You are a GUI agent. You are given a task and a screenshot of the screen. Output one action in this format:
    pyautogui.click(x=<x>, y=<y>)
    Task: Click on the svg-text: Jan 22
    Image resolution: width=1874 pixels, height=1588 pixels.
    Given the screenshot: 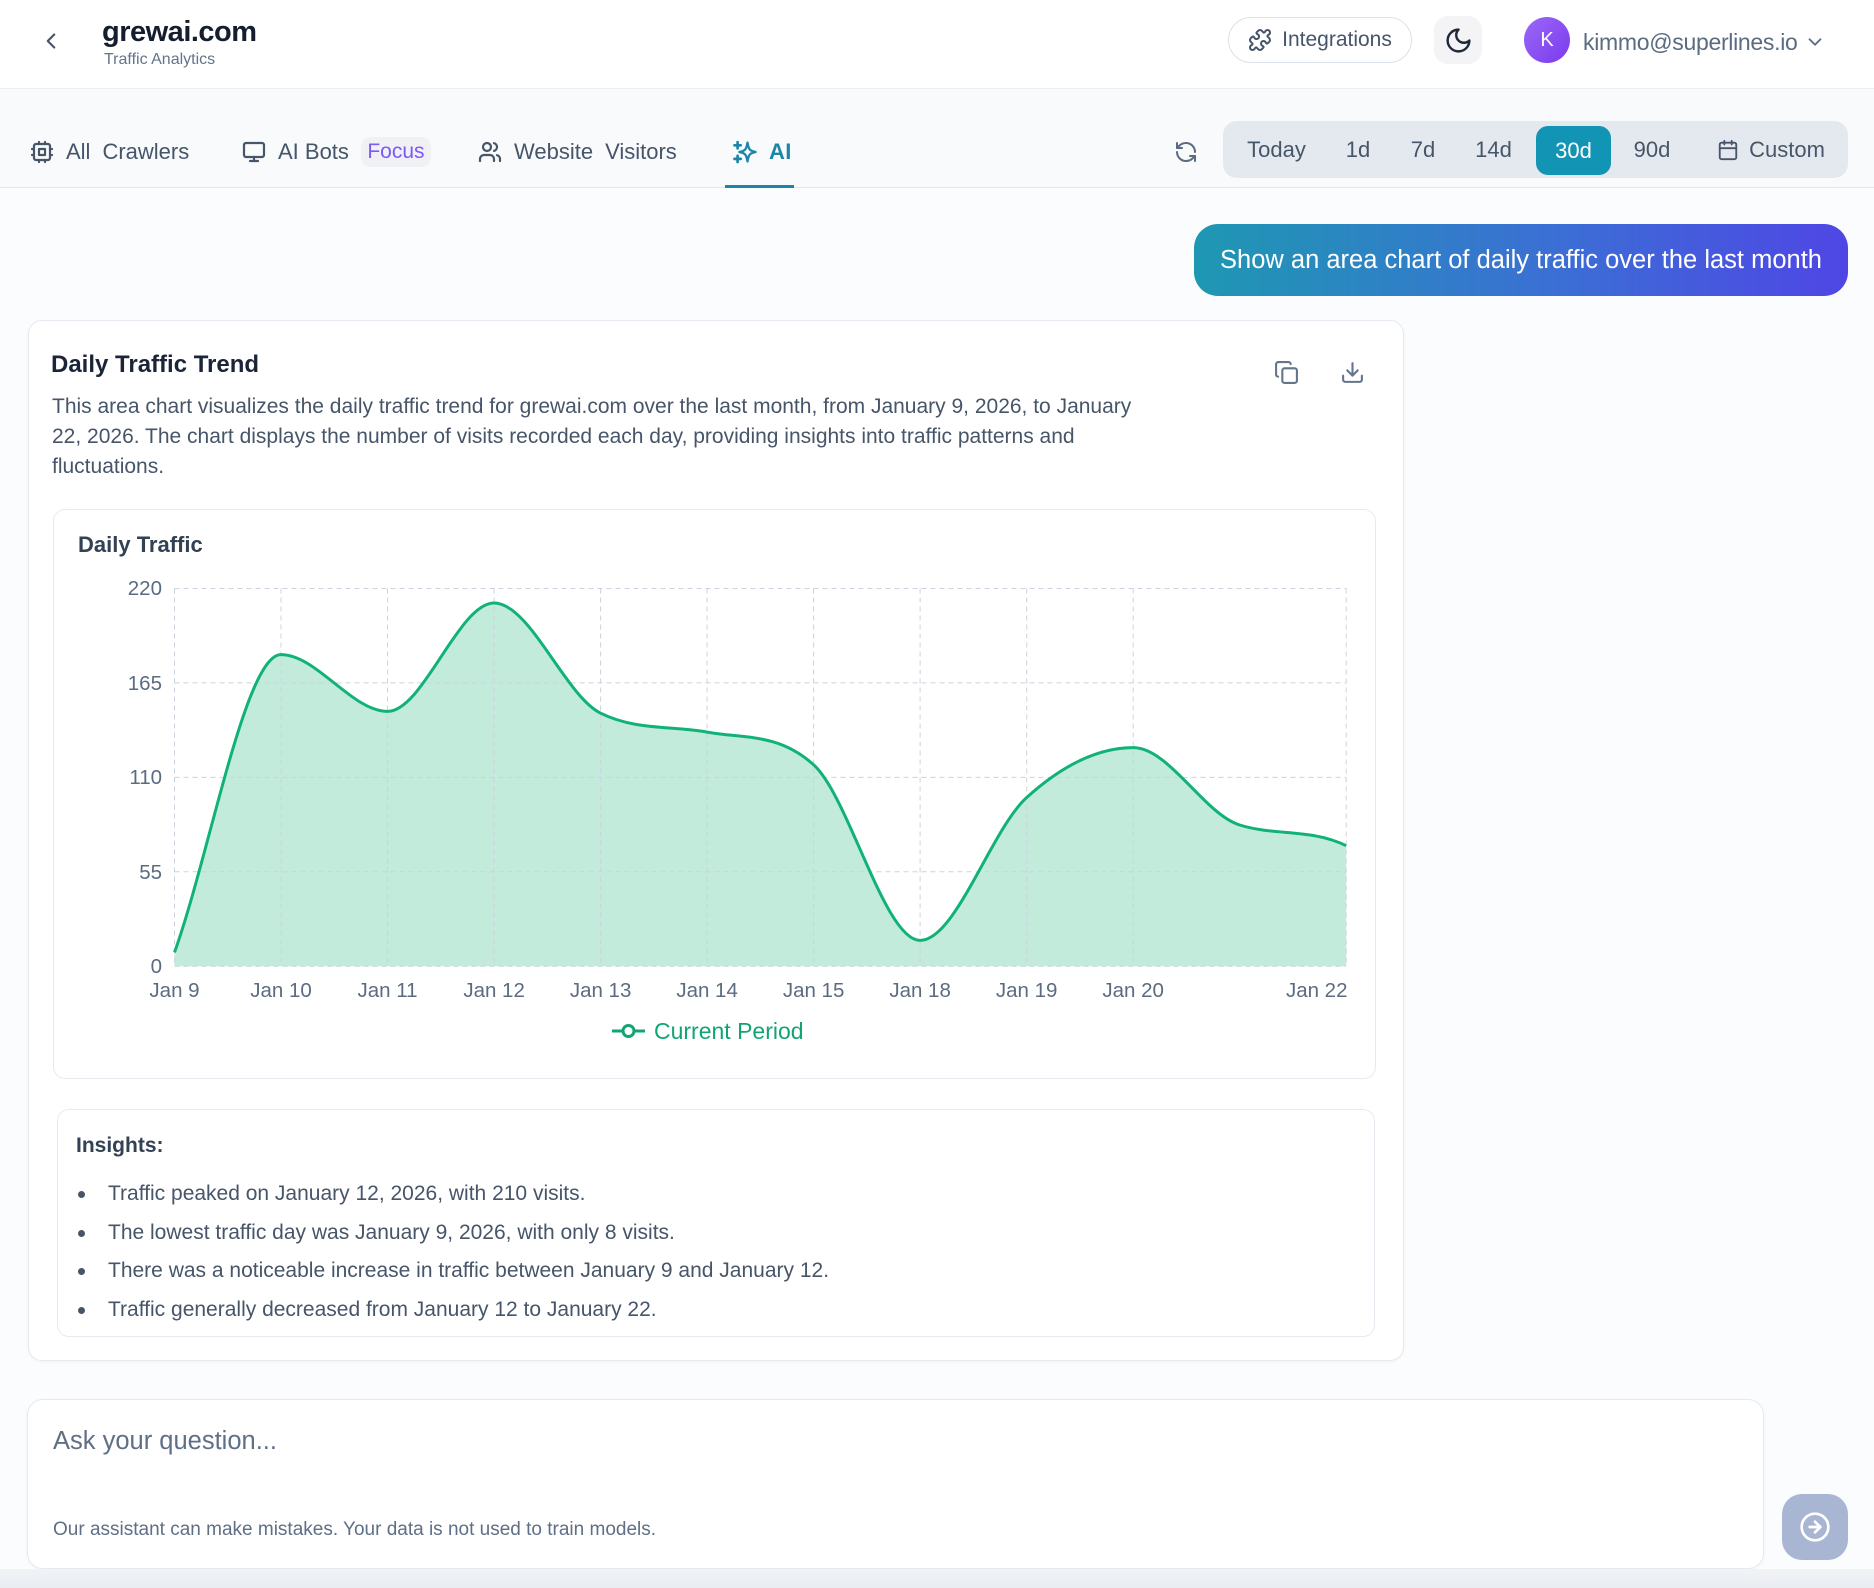 What is the action you would take?
    pyautogui.click(x=1317, y=990)
    